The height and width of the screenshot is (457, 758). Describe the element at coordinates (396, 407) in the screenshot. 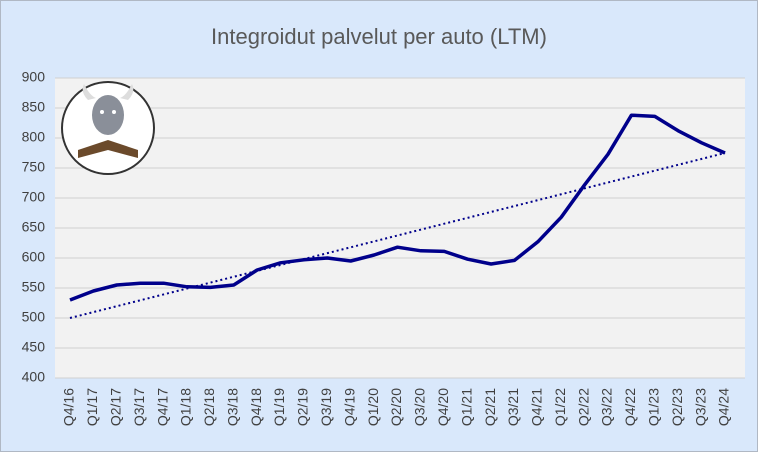

I see `x-tick-label: Q2/20` at that location.